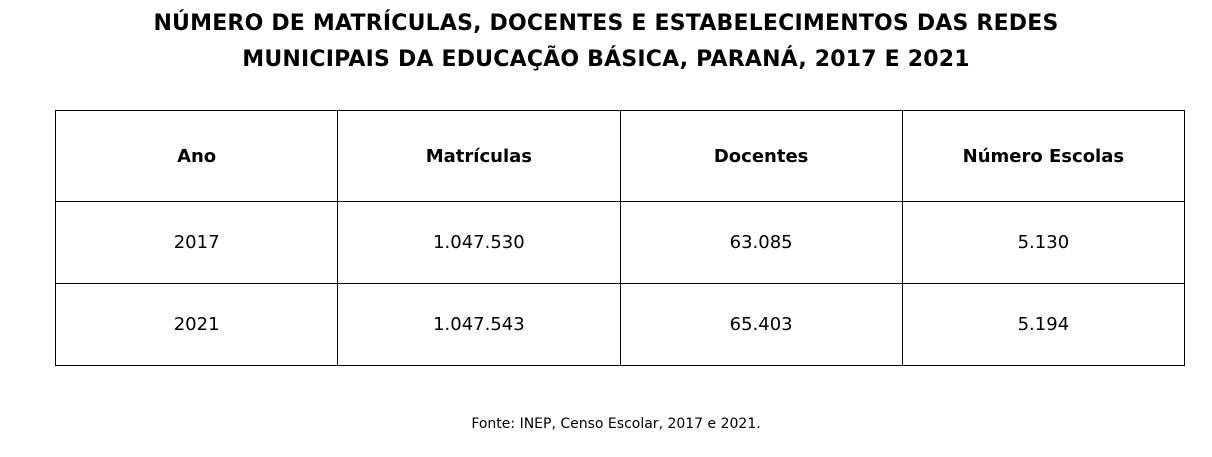  I want to click on cell-numero-escolas: 5.194, so click(1043, 324).